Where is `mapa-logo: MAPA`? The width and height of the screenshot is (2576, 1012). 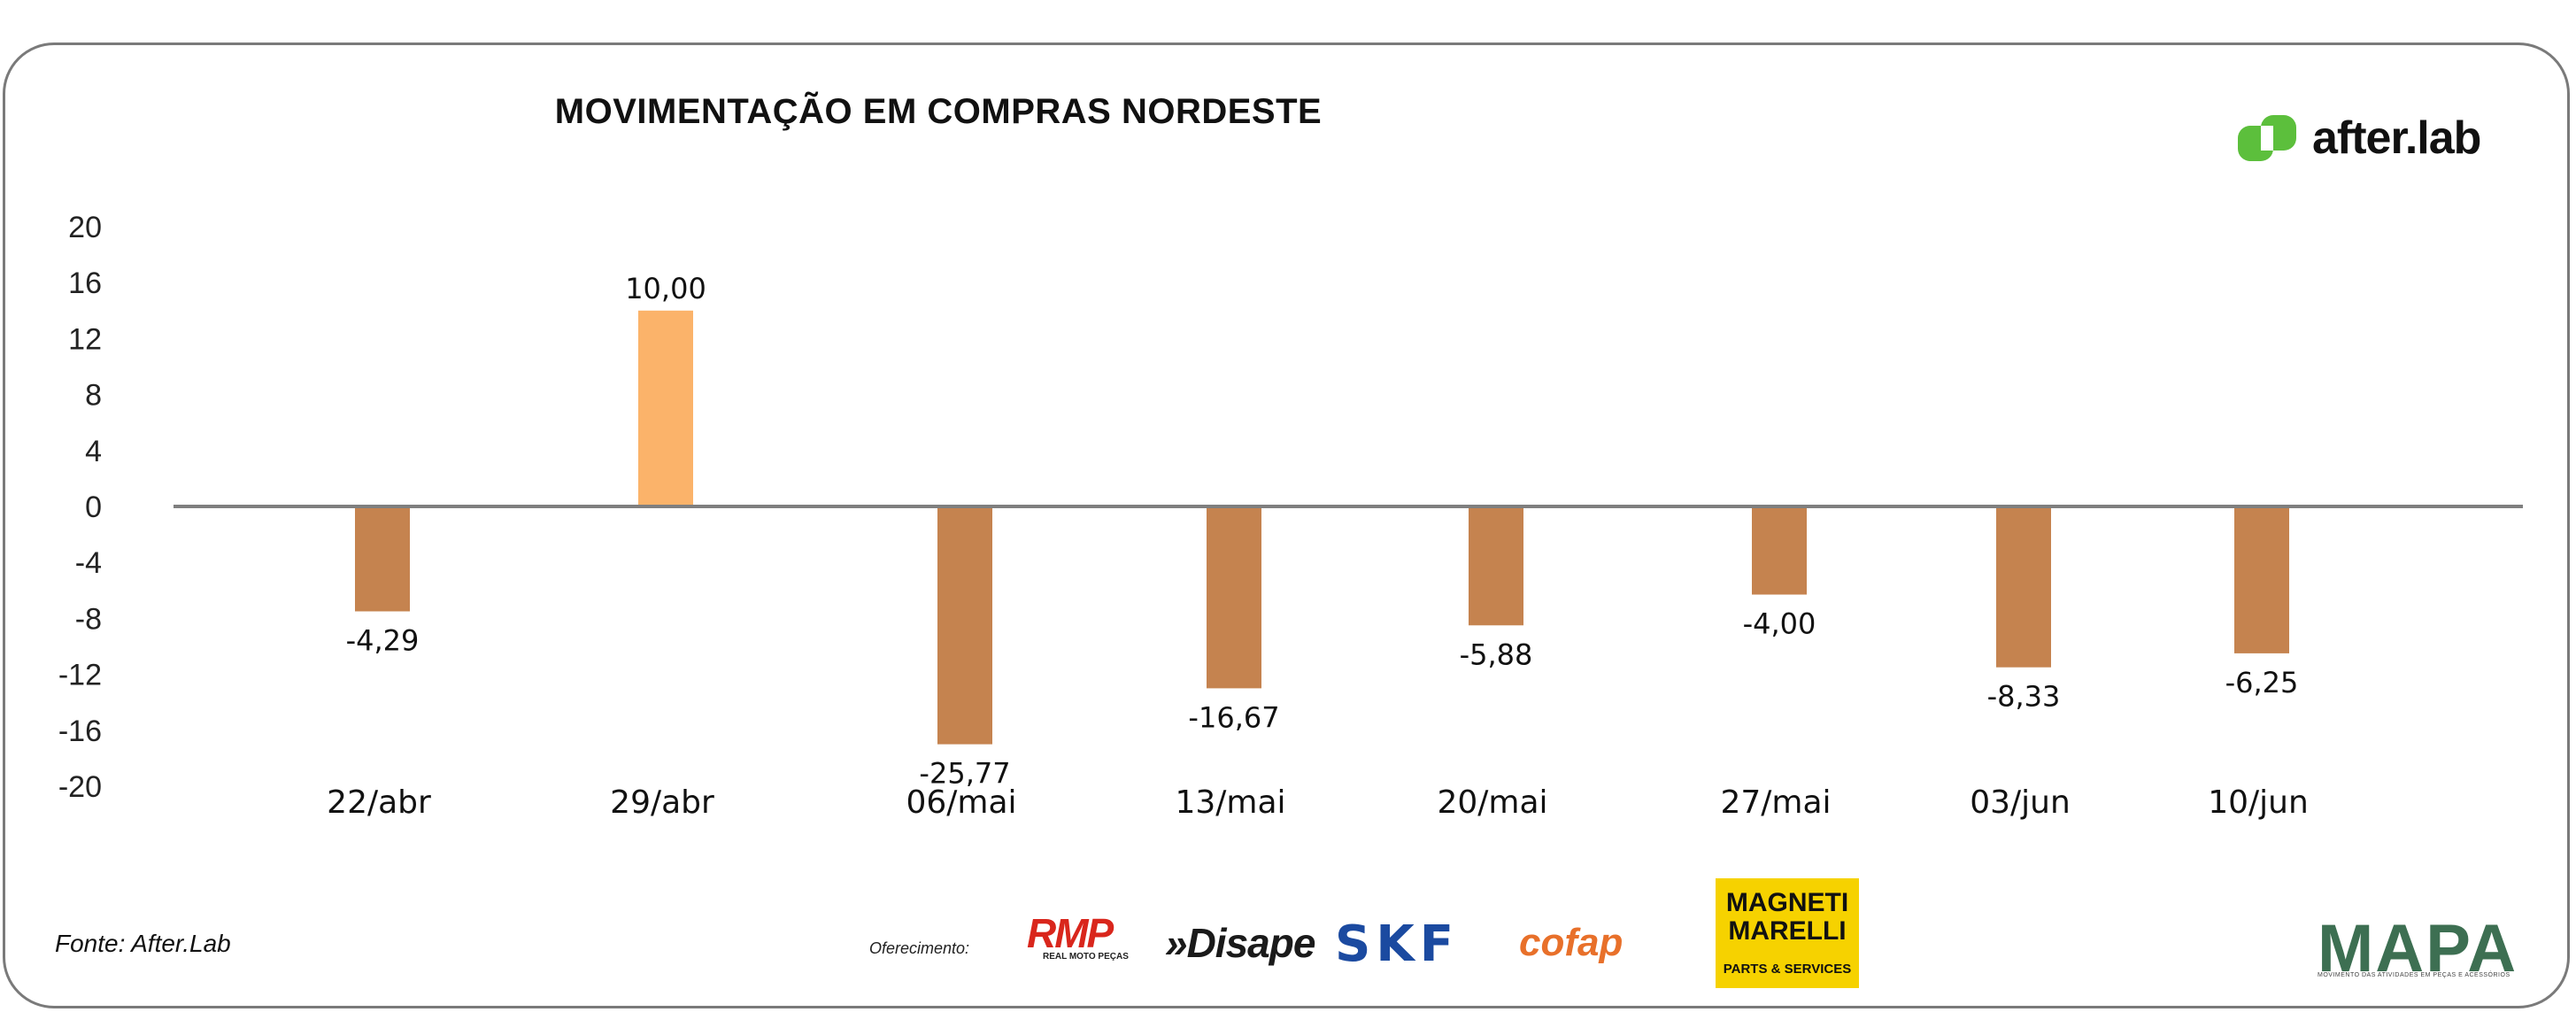
mapa-logo: MAPA is located at coordinates (2418, 948).